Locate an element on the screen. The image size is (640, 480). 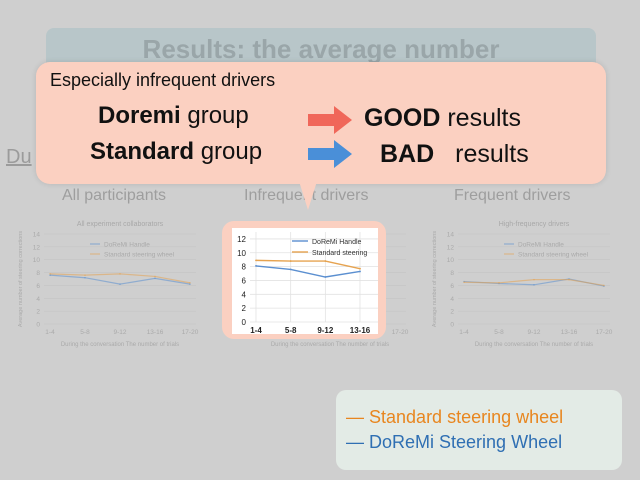
callout-tail is located at coordinates (308, 194).